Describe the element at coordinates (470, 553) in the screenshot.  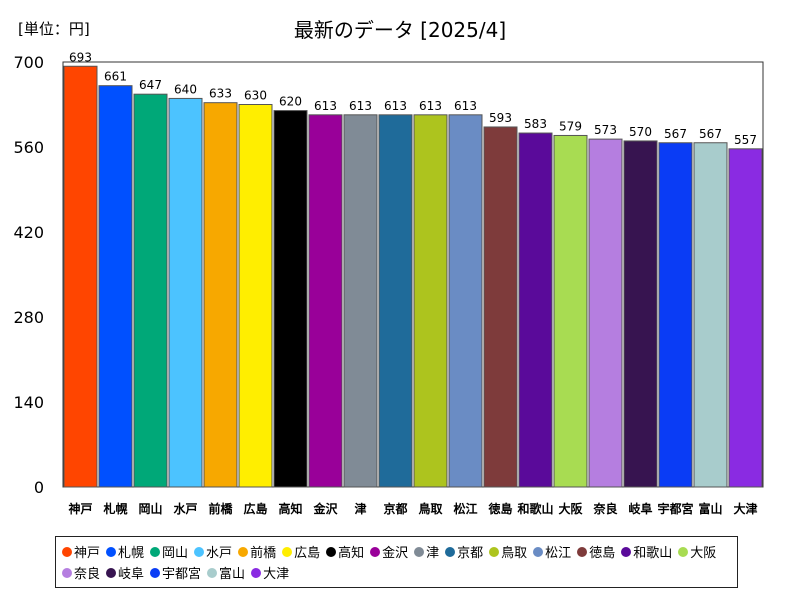
I see `legend-label: 京都` at that location.